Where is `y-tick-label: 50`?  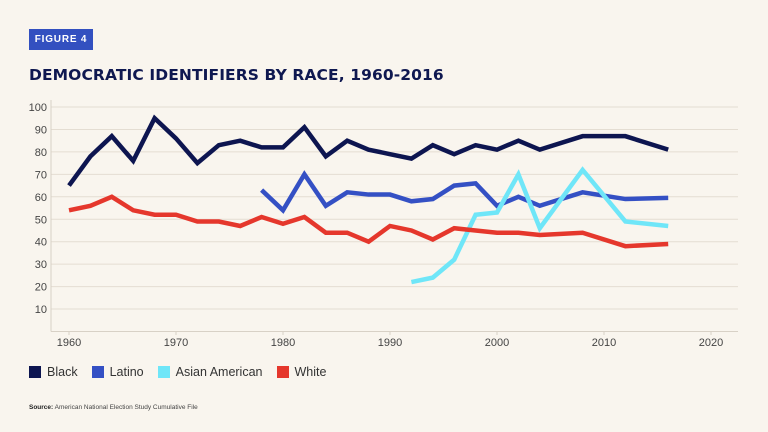 y-tick-label: 50 is located at coordinates (41, 220).